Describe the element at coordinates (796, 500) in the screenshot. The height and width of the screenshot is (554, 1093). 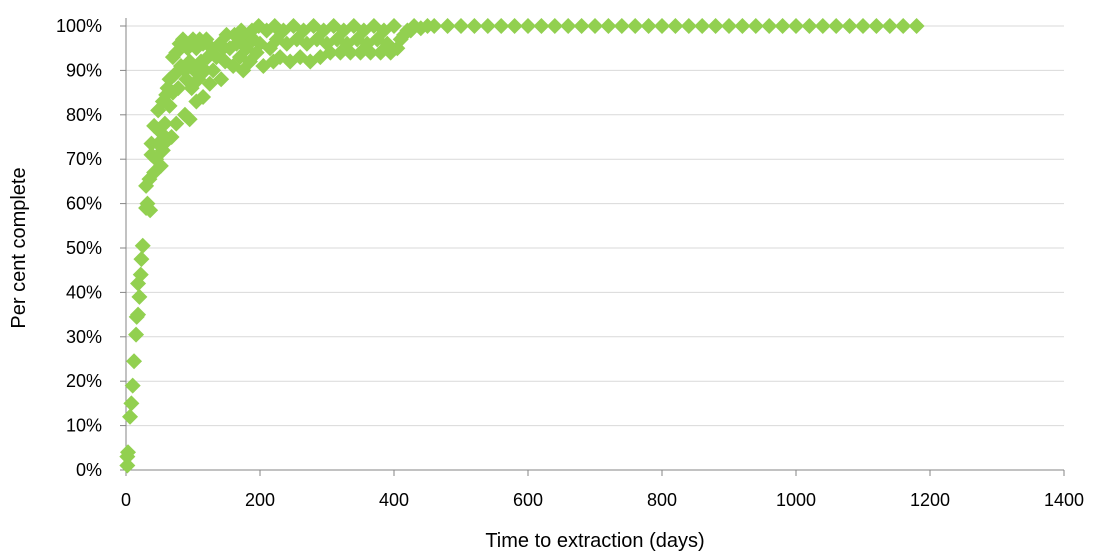
I see `x-tick-label: 1000` at that location.